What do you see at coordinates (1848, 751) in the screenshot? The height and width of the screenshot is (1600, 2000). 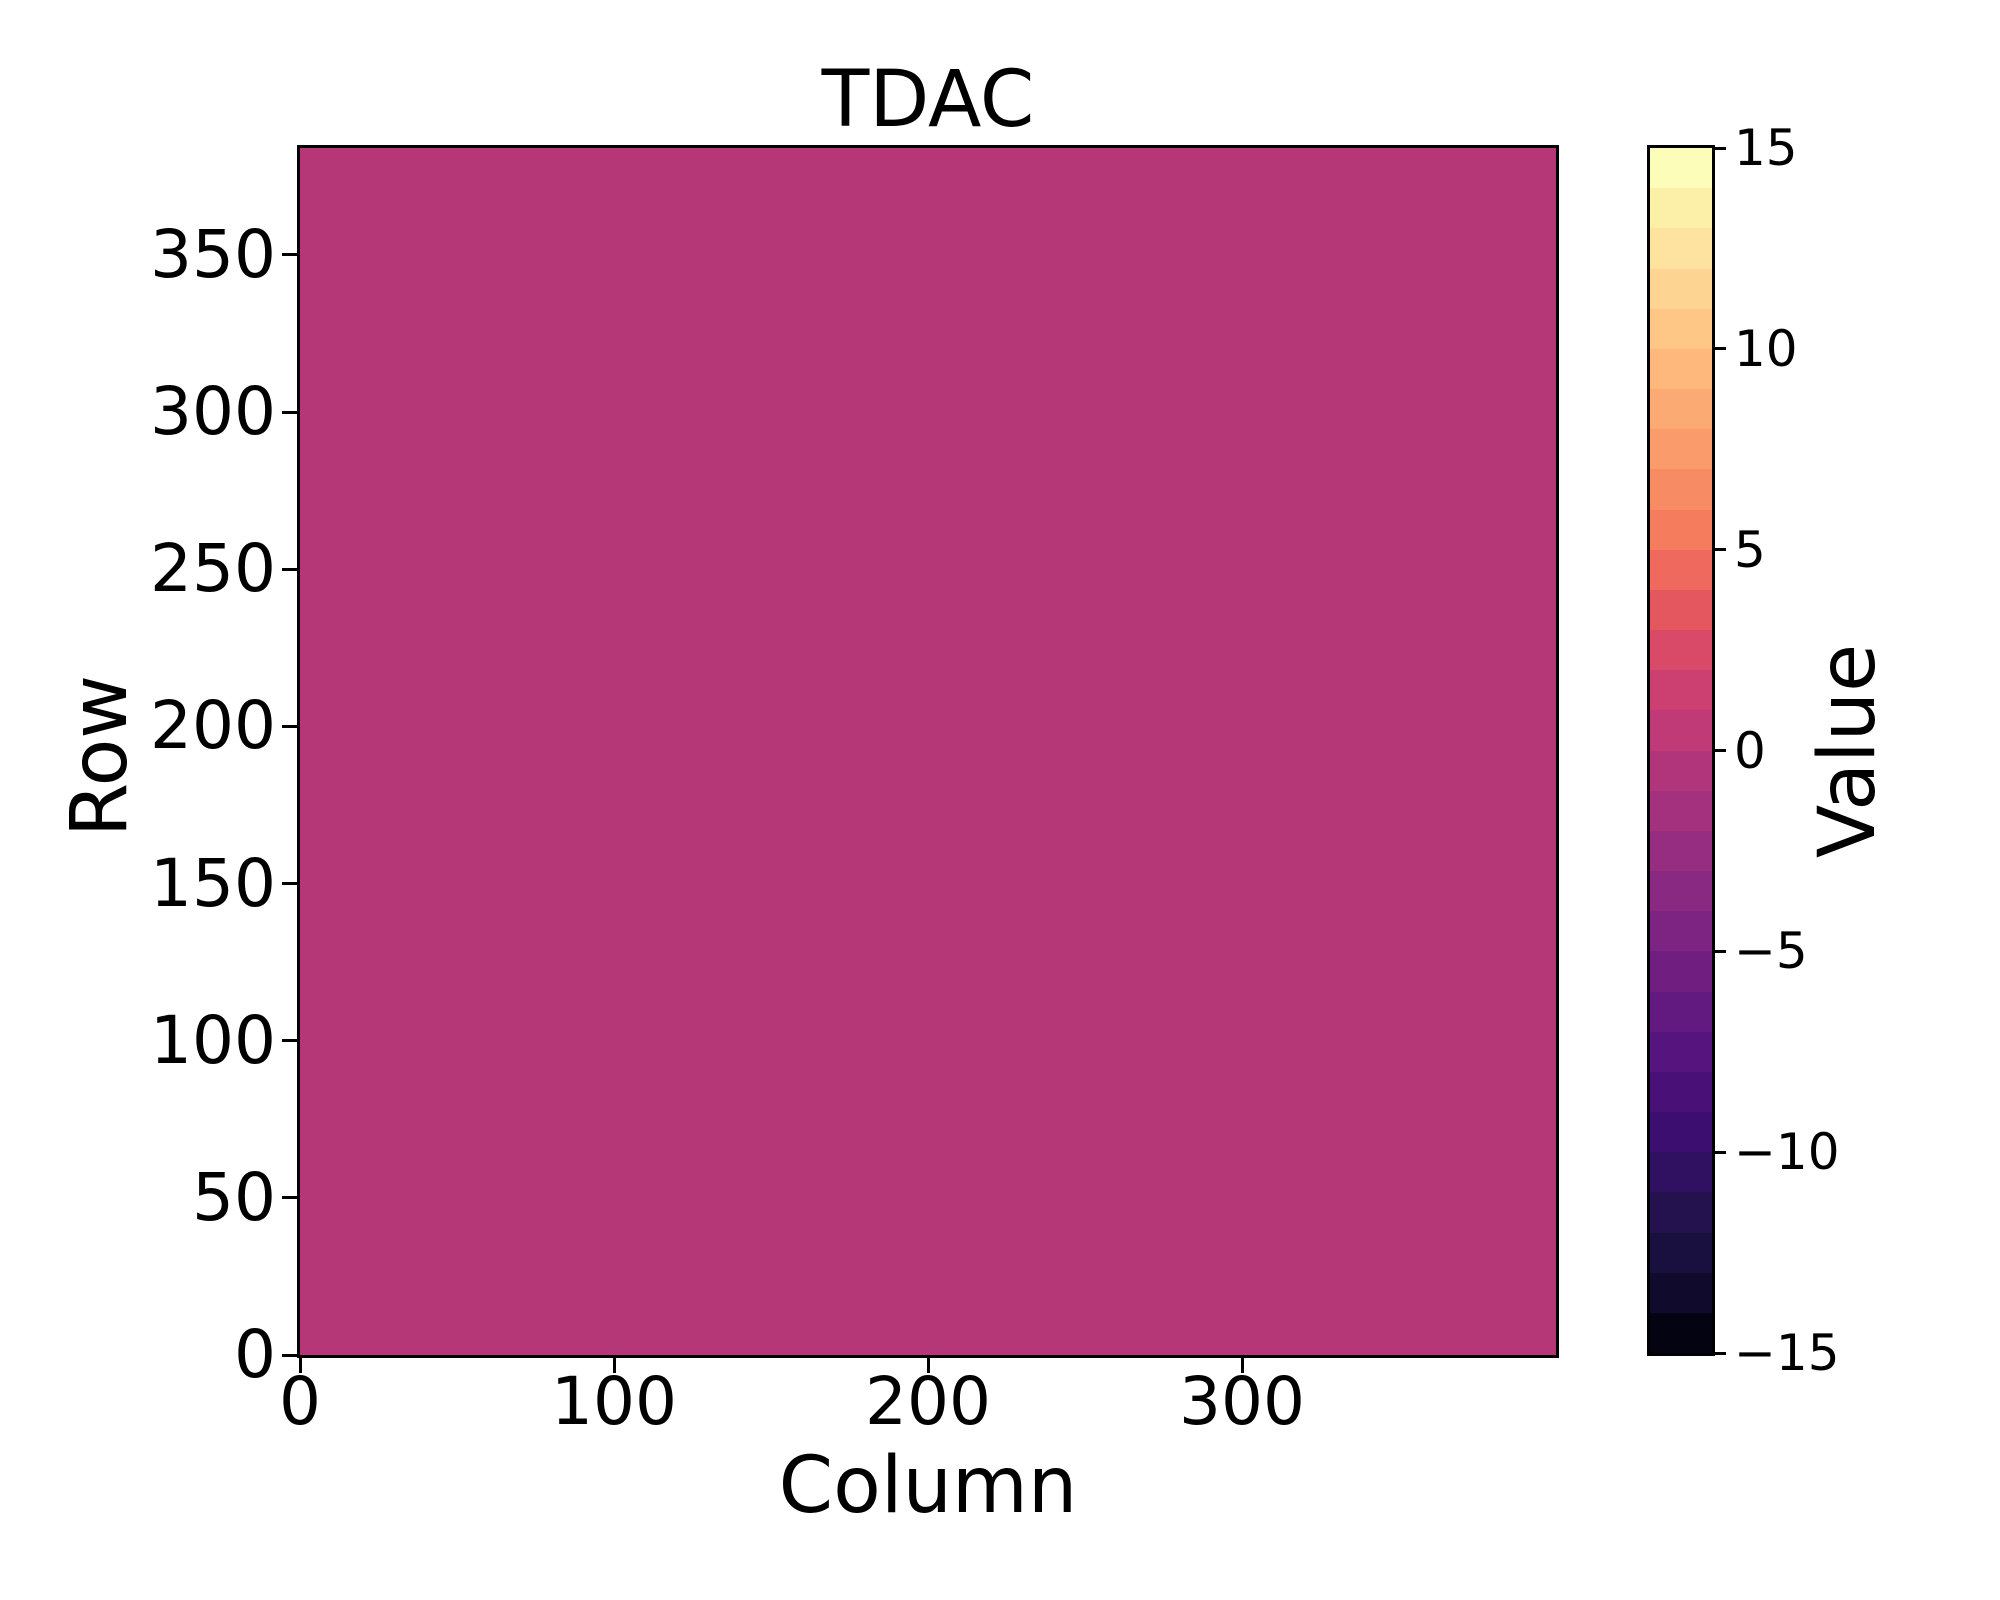 I see `colorbar-label: Value` at bounding box center [1848, 751].